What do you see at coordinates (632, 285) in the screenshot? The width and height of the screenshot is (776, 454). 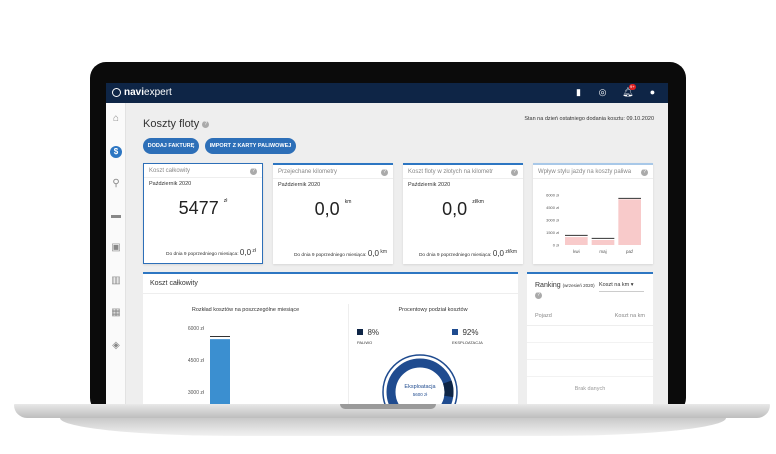 I see `chevron-down-icon: ▾` at bounding box center [632, 285].